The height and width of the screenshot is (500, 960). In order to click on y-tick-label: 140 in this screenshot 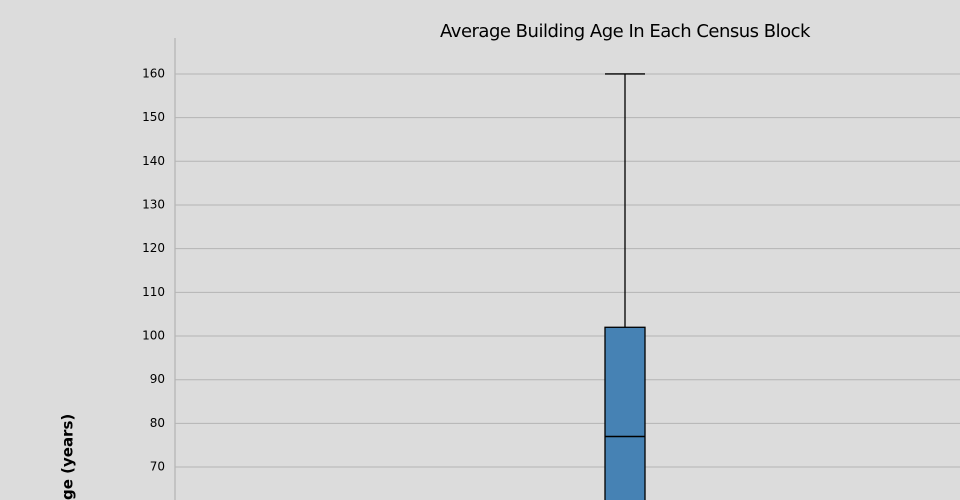, I will do `click(153, 161)`.